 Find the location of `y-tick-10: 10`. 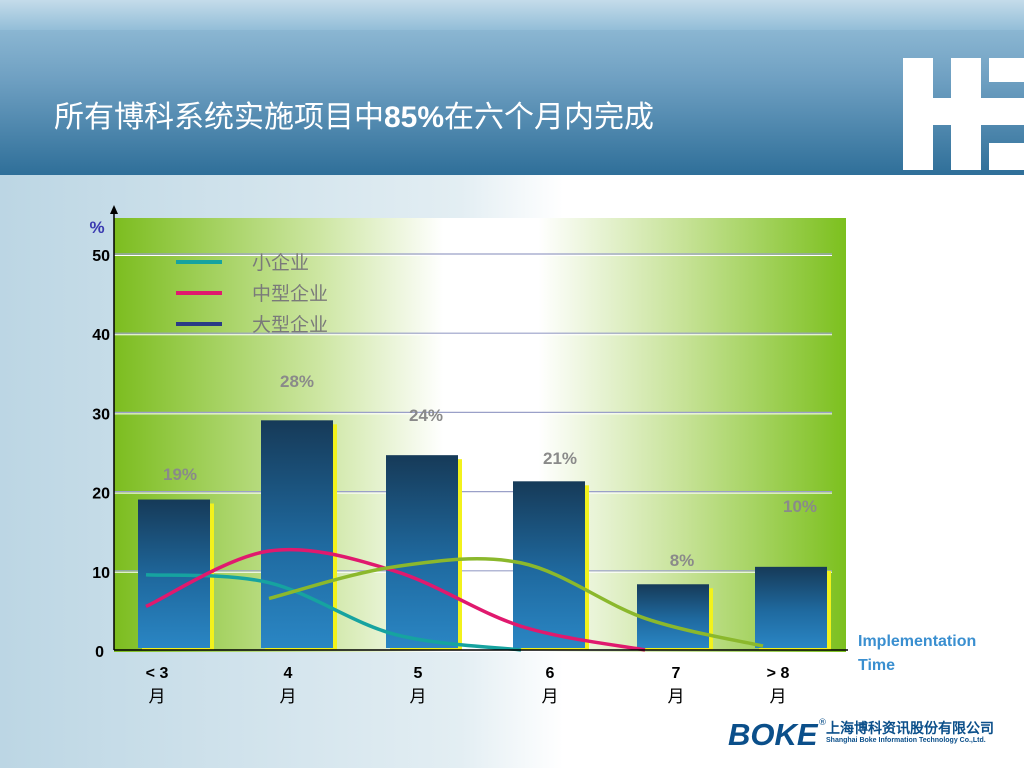

y-tick-10: 10 is located at coordinates (101, 573).